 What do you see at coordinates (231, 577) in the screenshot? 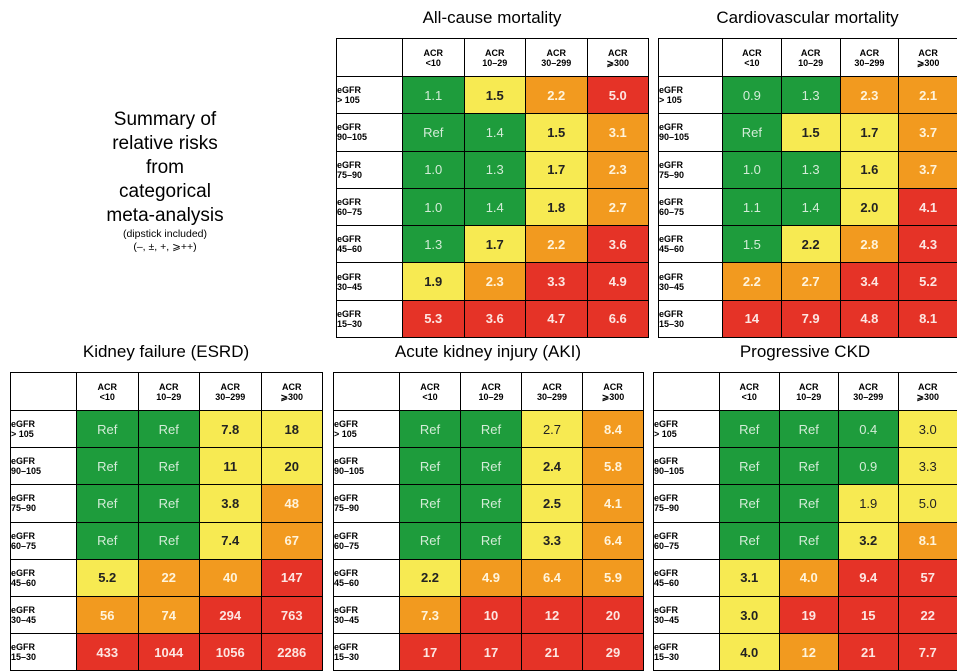
I see `risk-cell: 40` at bounding box center [231, 577].